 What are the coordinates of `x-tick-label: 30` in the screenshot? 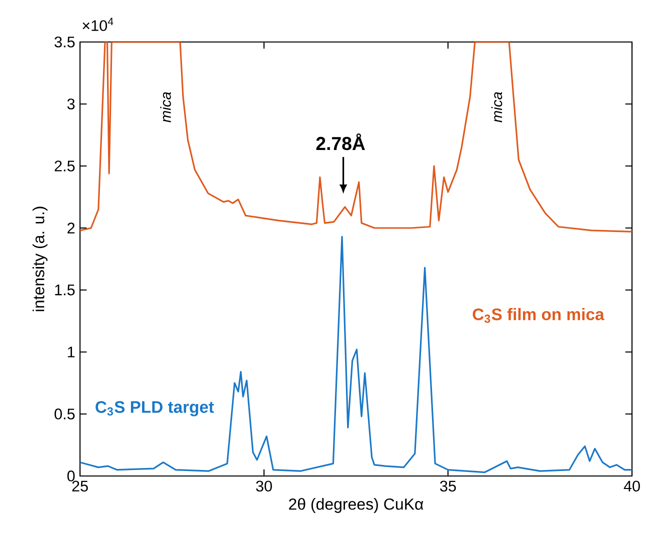 It's located at (264, 486).